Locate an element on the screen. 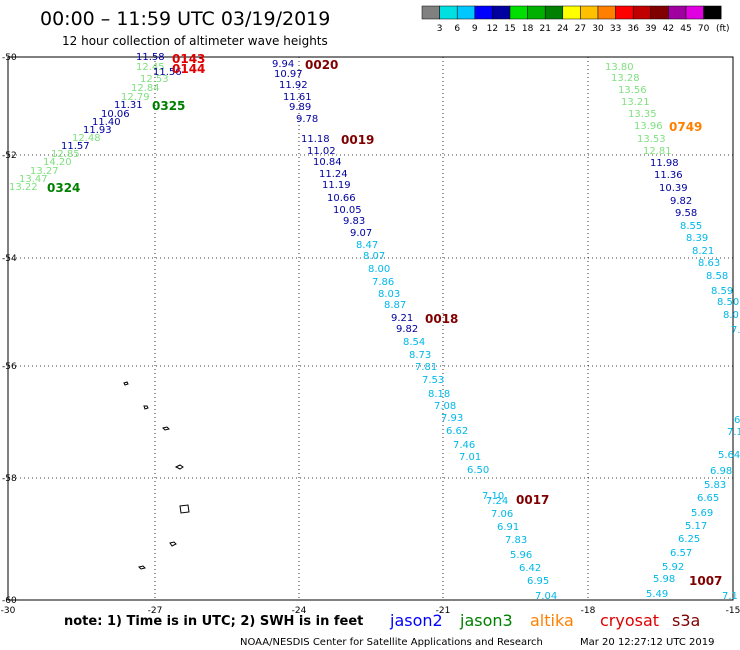 This screenshot has height=650, width=740. lon-tick-label: -18 is located at coordinates (588, 611).